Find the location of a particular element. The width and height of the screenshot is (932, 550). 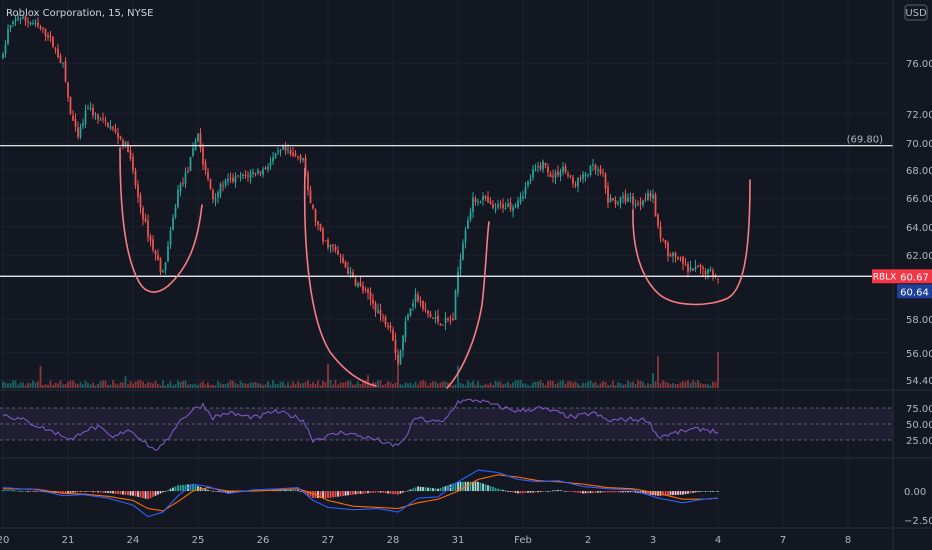

currency-label: USD is located at coordinates (916, 13).